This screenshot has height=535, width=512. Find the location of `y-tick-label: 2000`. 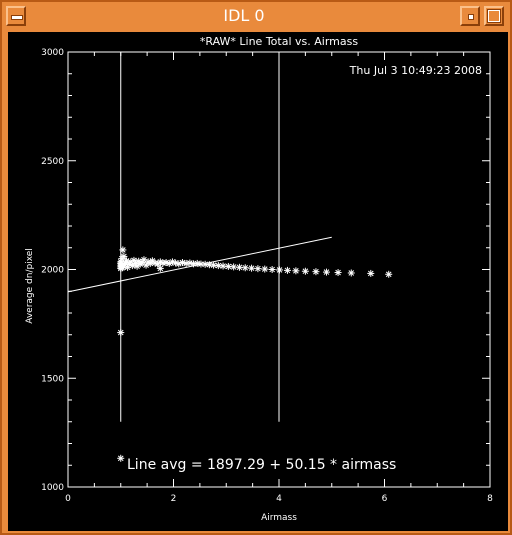

y-tick-label: 2000 is located at coordinates (52, 271).